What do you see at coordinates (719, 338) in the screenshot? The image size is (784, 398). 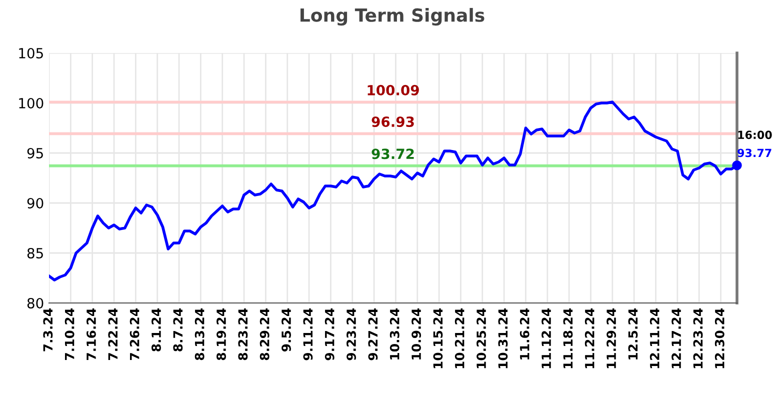 I see `x-tick-label: 12.30.24` at bounding box center [719, 338].